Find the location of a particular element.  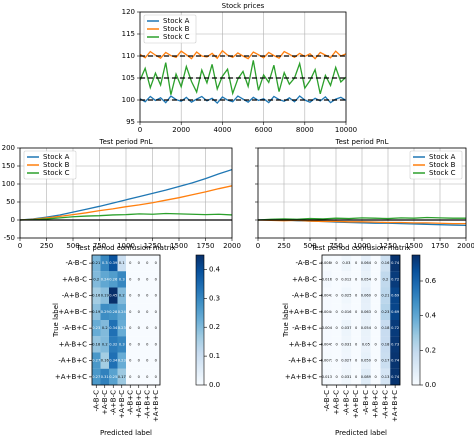

x-tick-label: 2000 is located at coordinates (181, 130).